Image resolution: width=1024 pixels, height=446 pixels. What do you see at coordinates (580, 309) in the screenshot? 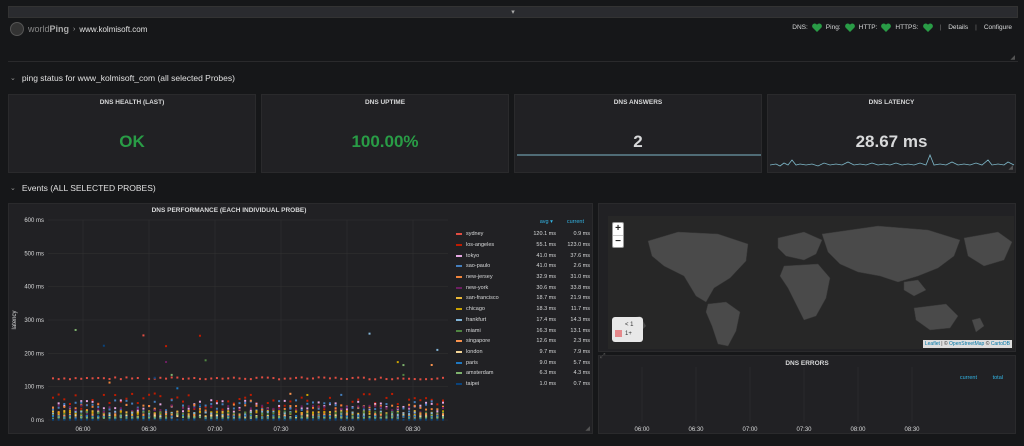
I see `legend-current-value: 11.7 ms` at bounding box center [580, 309].